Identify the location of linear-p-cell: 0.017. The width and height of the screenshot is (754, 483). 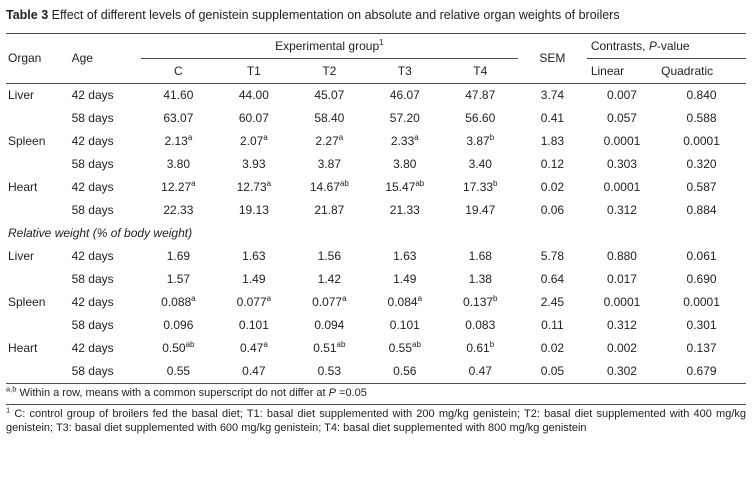
(621, 279).